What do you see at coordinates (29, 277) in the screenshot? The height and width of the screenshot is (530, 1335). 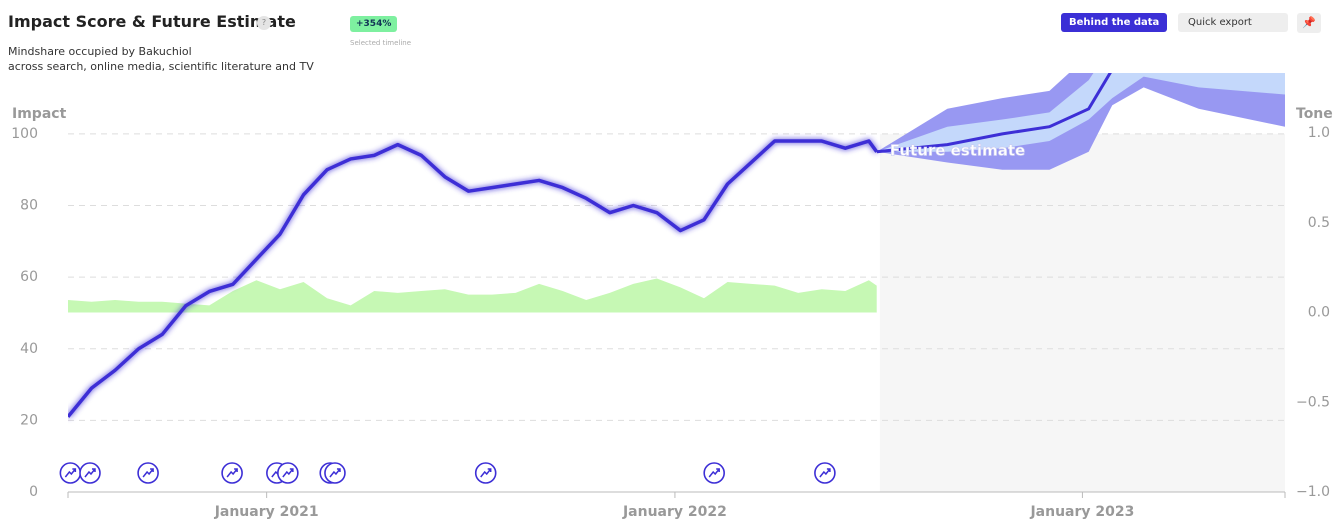 I see `y-tick-label: 60` at bounding box center [29, 277].